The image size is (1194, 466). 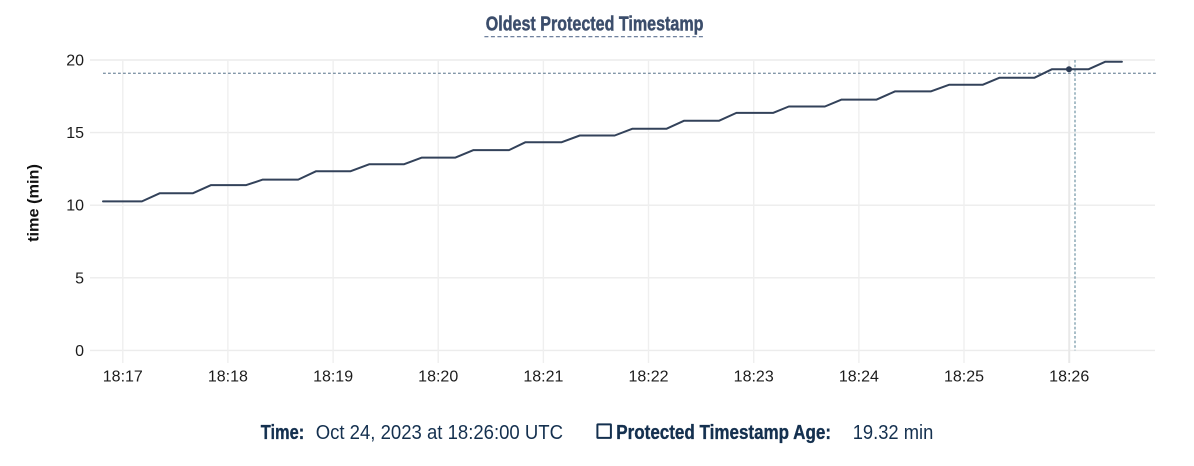 I want to click on svg-text: 18:21, so click(x=543, y=377).